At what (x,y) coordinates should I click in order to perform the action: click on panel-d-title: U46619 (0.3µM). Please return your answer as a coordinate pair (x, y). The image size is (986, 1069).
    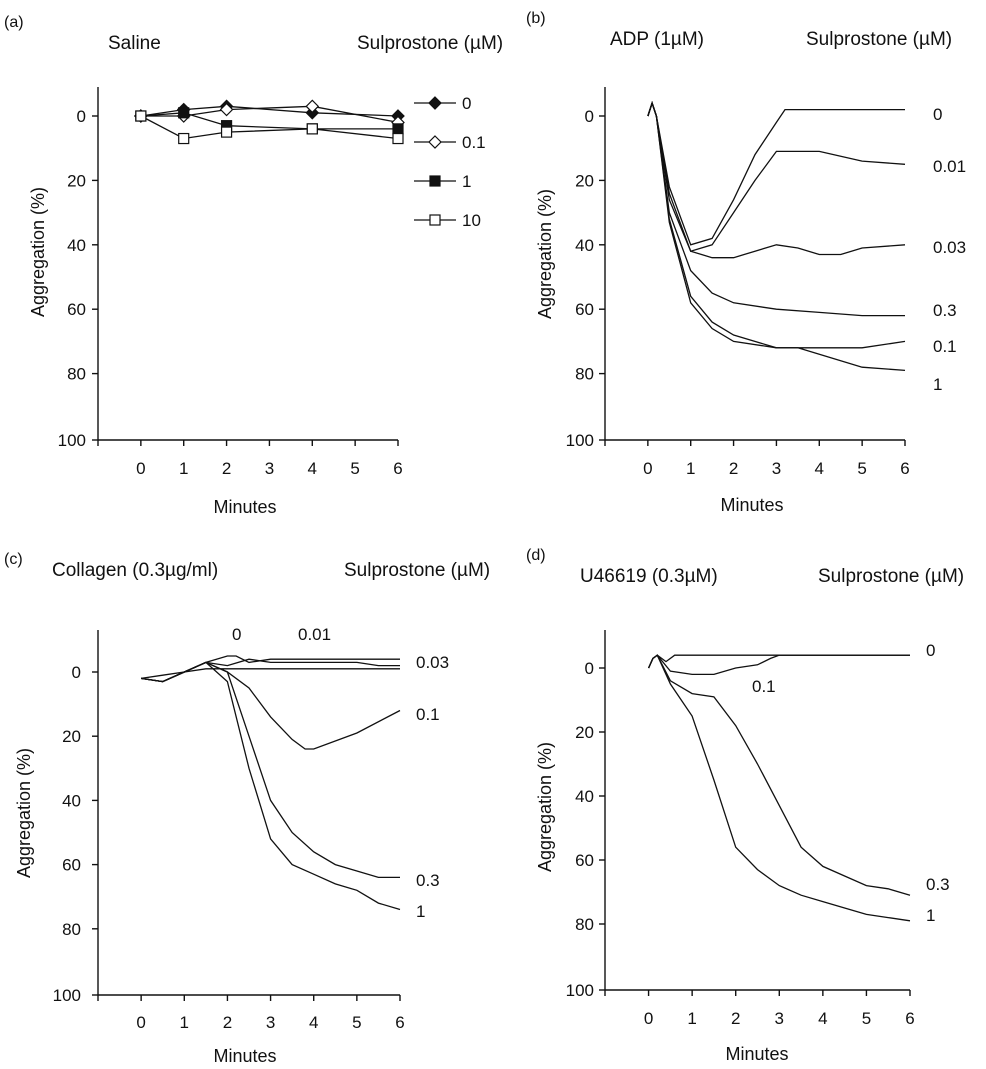
    Looking at the image, I should click on (649, 576).